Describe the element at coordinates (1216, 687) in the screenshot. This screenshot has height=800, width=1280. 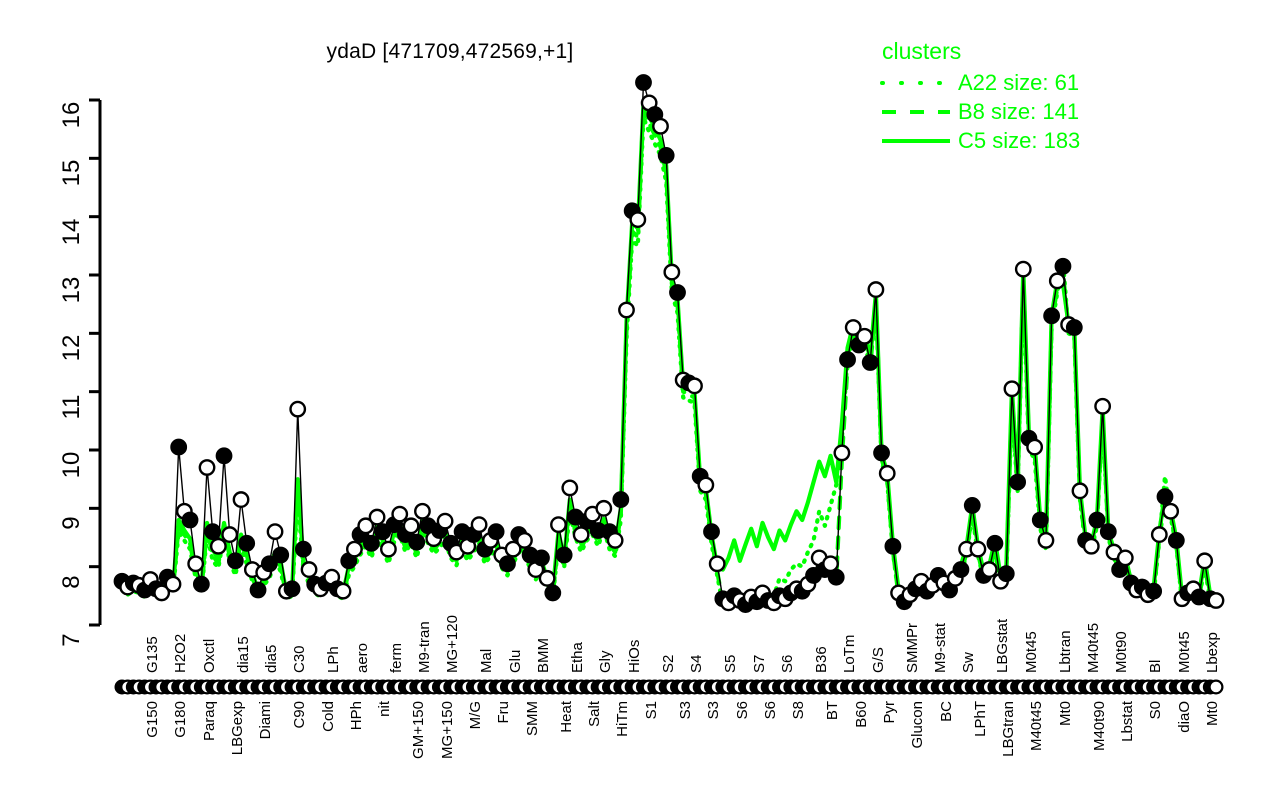
I see `x-axis-condition-marker` at that location.